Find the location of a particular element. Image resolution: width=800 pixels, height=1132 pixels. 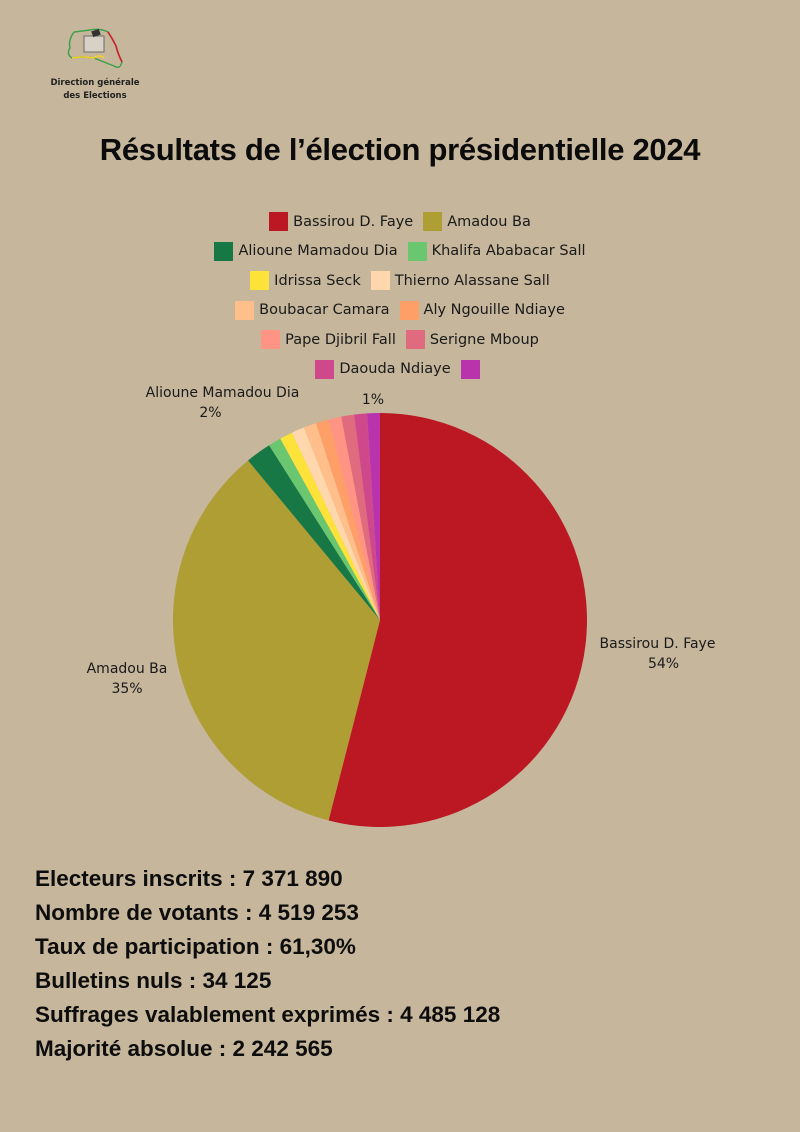

stat-null-ballots: Bulletins nuls : 34 125 is located at coordinates (153, 980).